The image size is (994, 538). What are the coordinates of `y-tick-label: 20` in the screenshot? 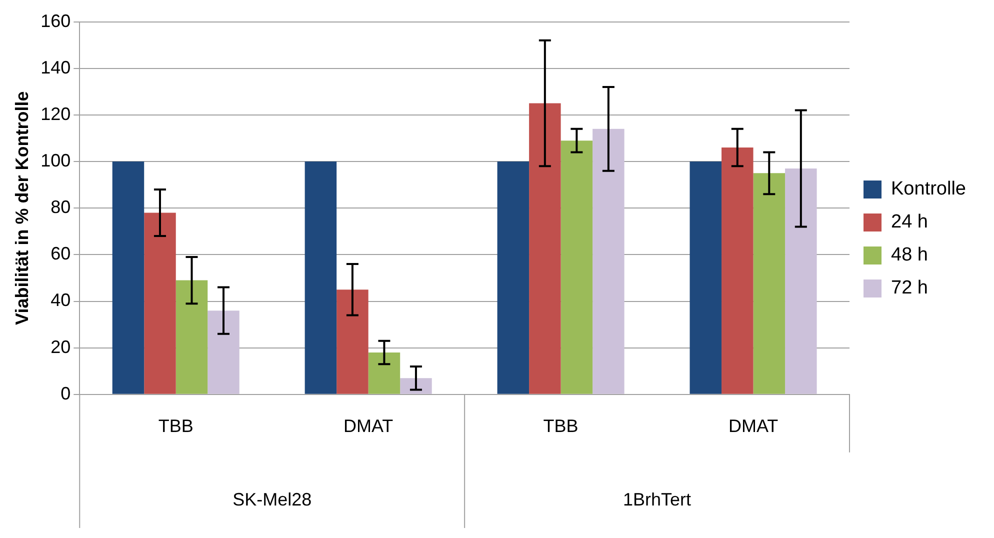 It's located at (60, 346).